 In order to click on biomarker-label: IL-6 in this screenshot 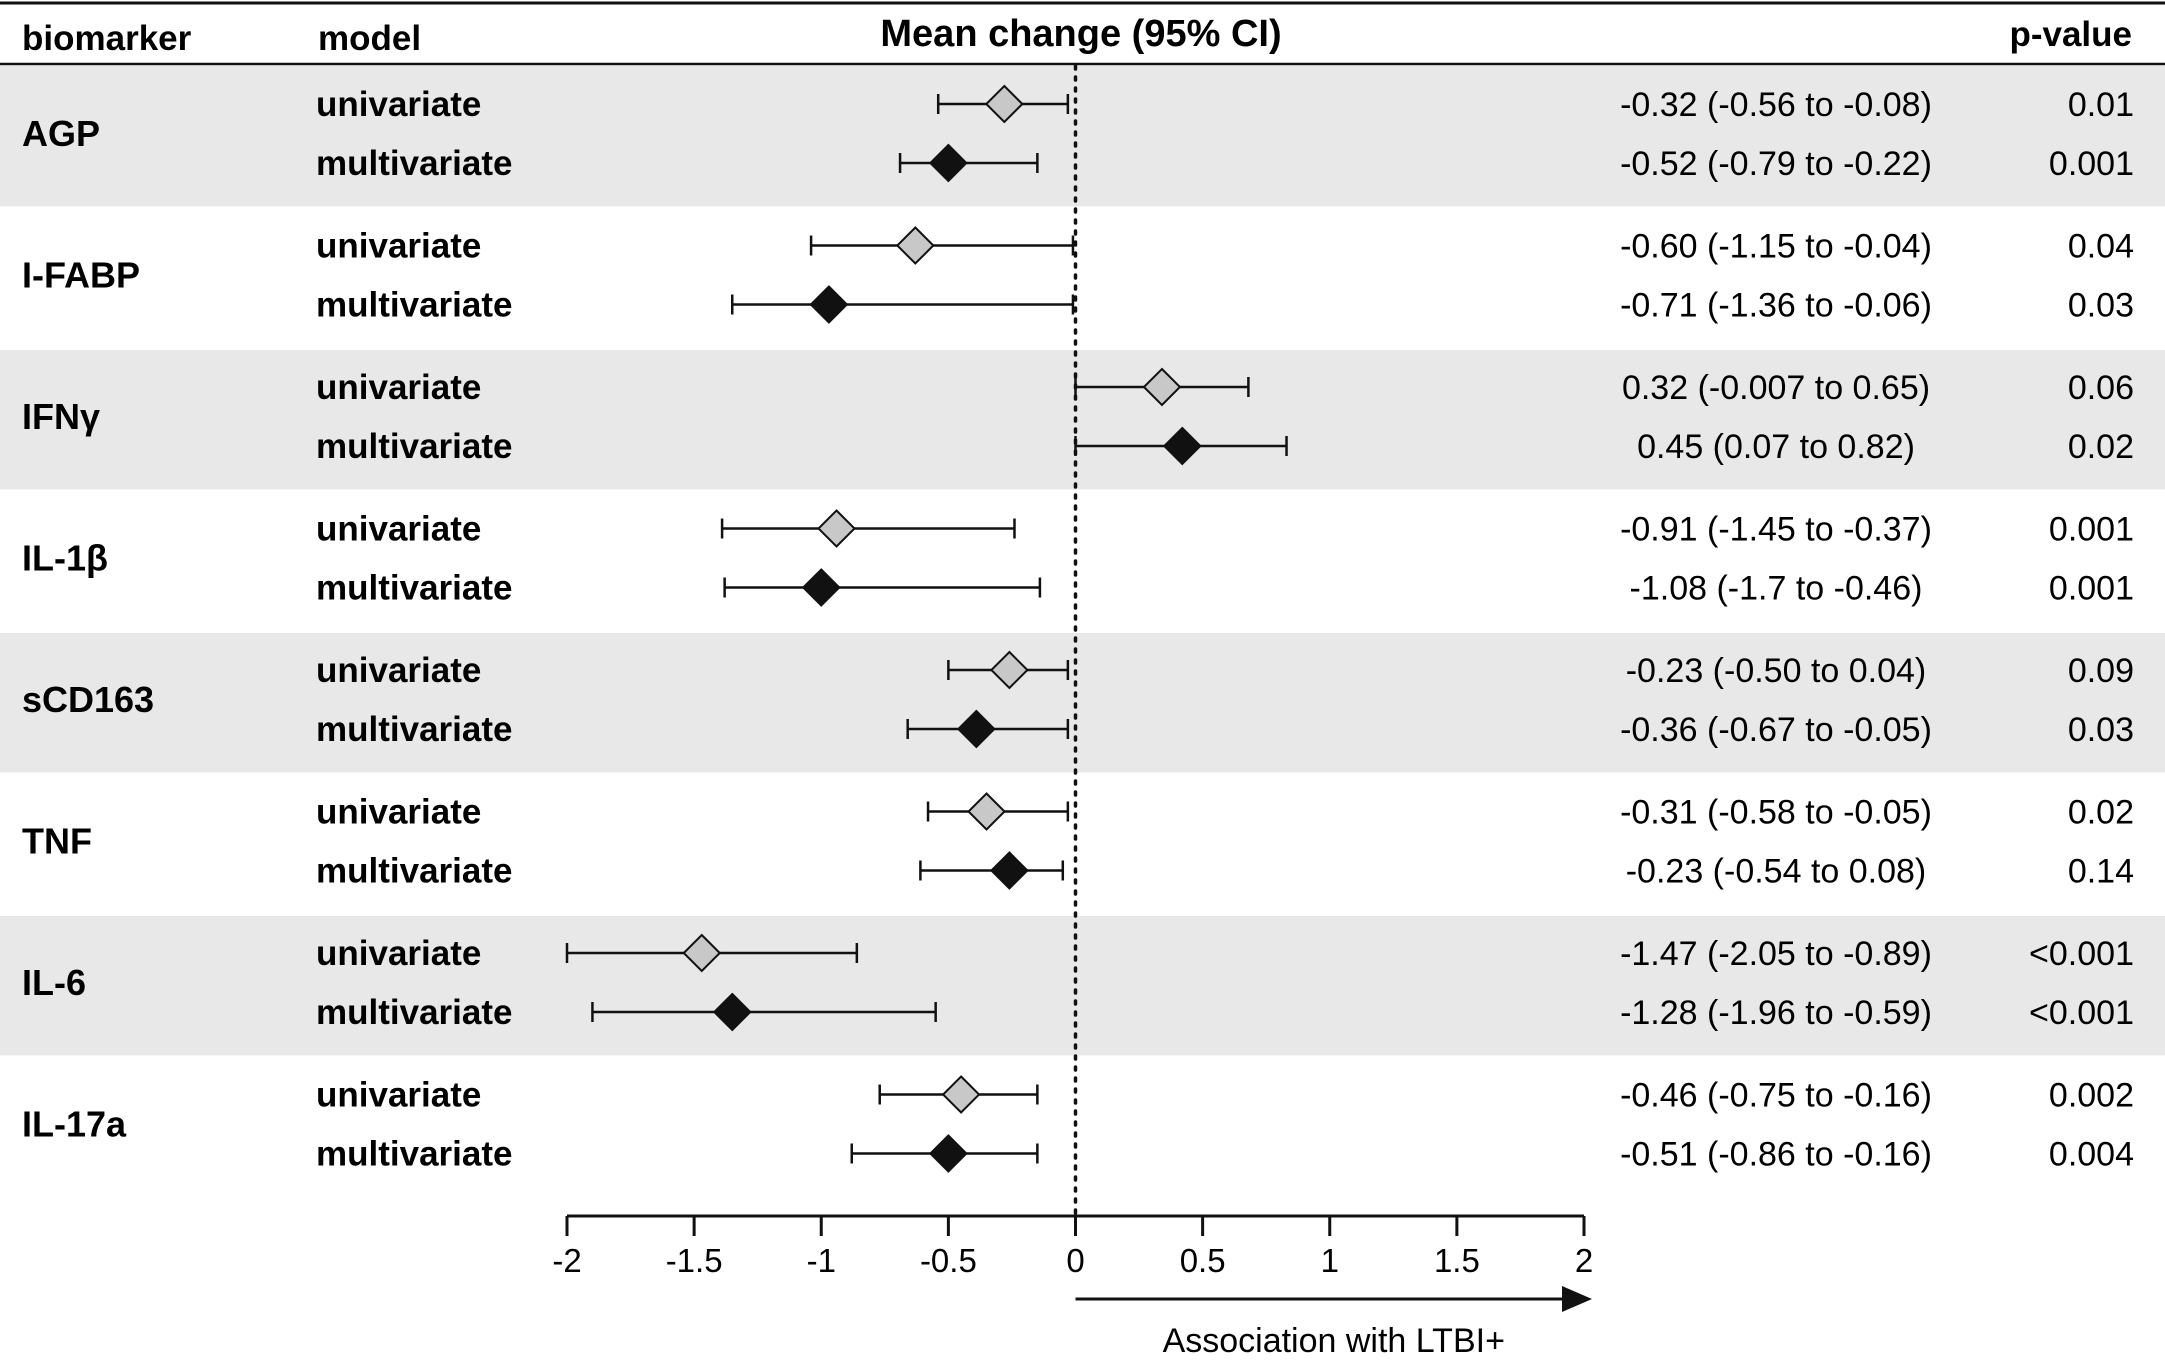, I will do `click(54, 982)`.